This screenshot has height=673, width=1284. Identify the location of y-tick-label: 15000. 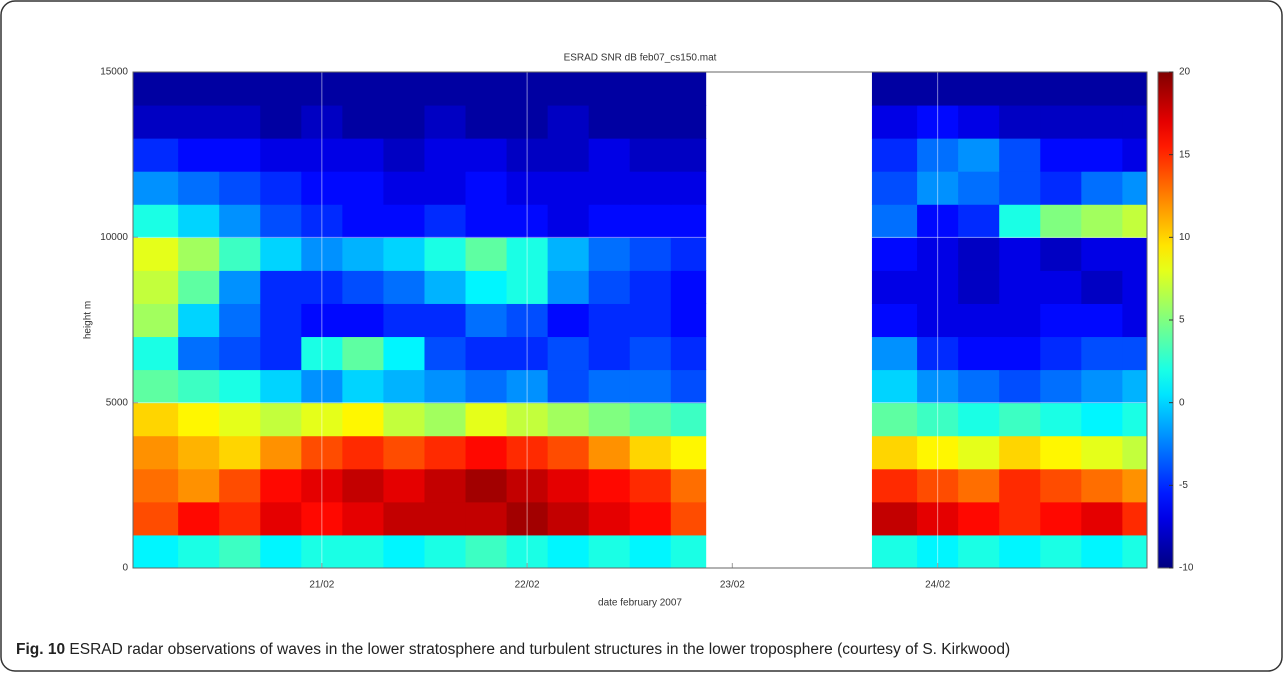
(114, 72).